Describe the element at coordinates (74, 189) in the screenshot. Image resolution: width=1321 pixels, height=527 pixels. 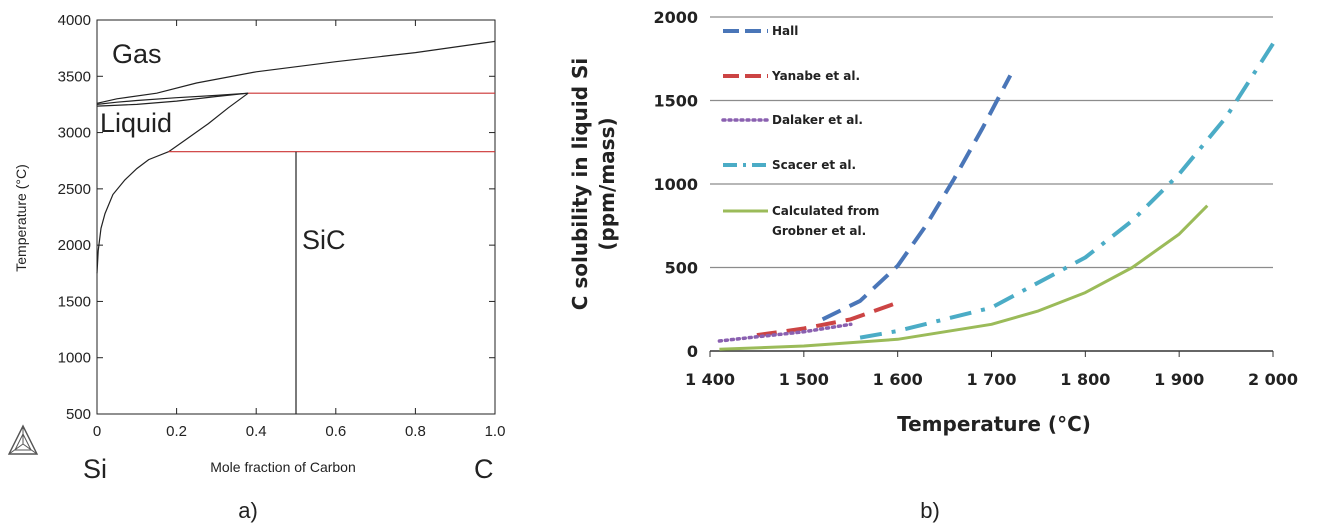
I see `y-tick-label-a: 2500` at that location.